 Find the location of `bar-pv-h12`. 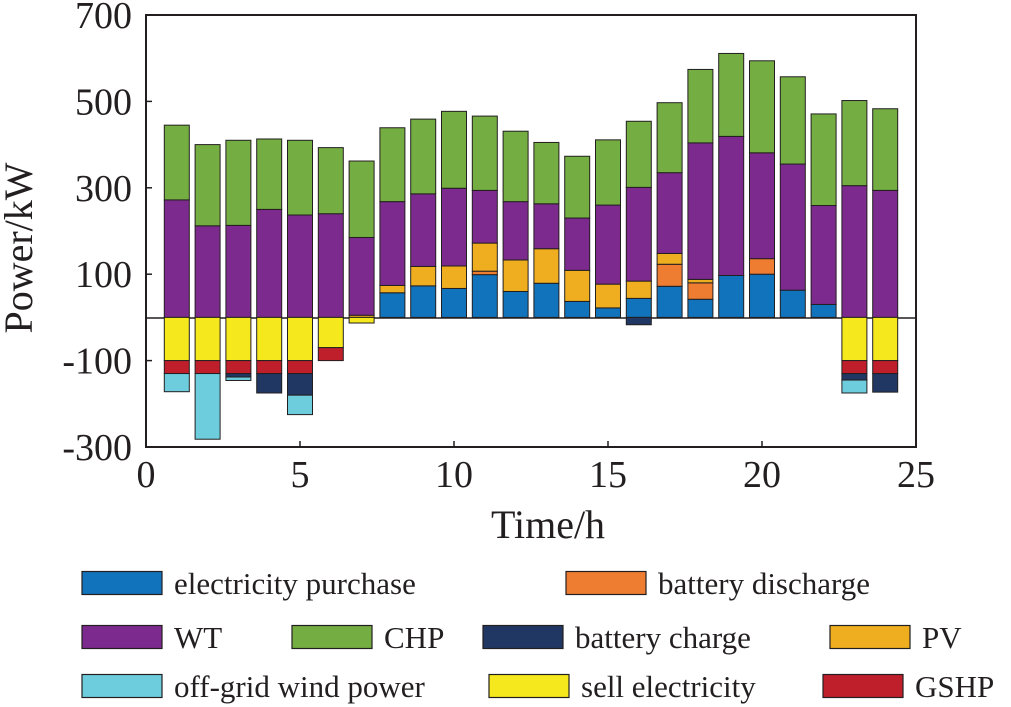

bar-pv-h12 is located at coordinates (515, 275).